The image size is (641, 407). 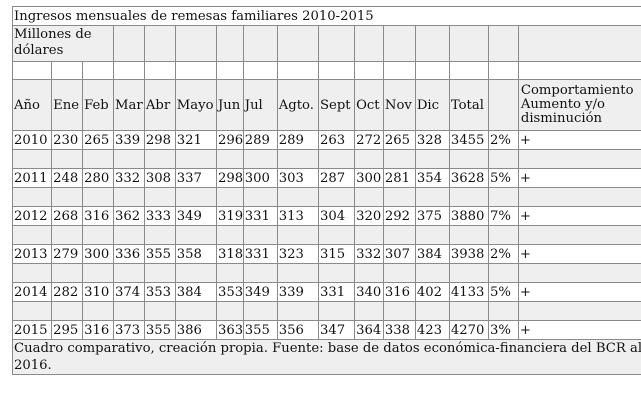 What do you see at coordinates (468, 140) in the screenshot?
I see `table-cell: 3455` at bounding box center [468, 140].